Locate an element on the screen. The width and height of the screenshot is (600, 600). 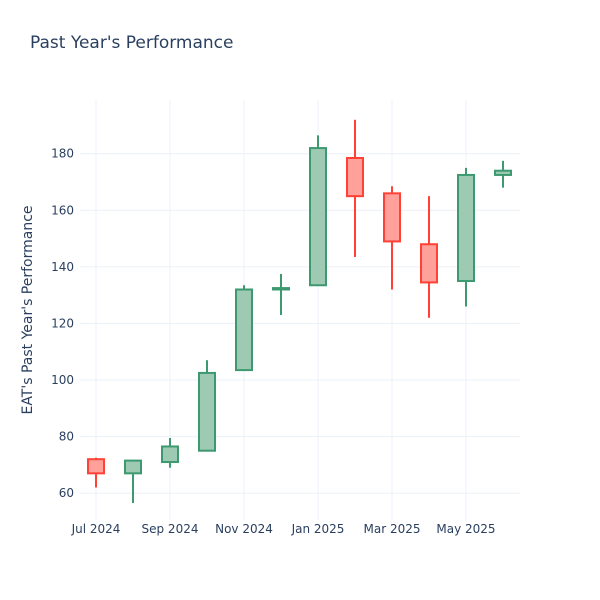
y-tick-label: 140 is located at coordinates (62, 267).